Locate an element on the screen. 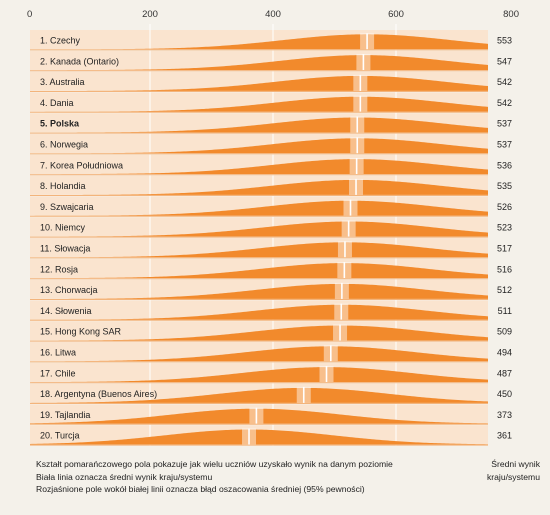  country-label: 7. Korea Południowa is located at coordinates (81, 165).